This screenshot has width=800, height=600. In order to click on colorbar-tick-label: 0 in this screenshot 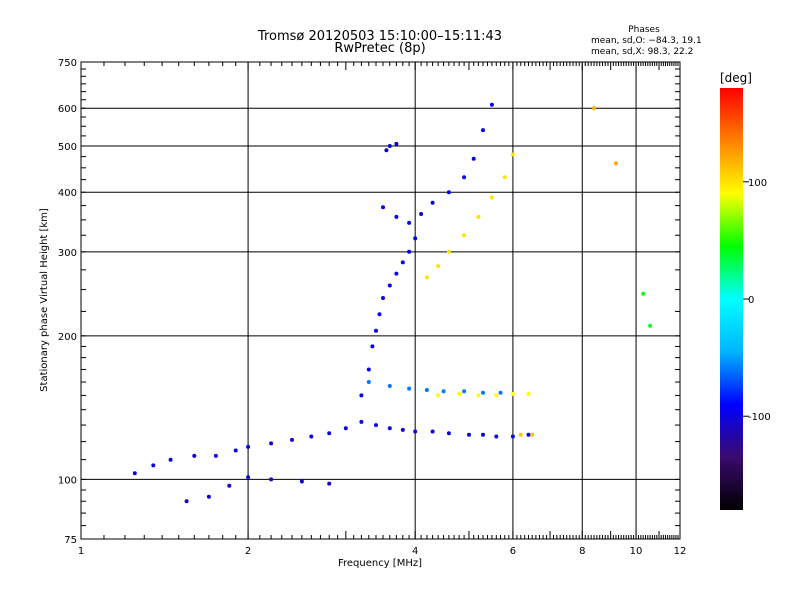, I will do `click(751, 300)`.